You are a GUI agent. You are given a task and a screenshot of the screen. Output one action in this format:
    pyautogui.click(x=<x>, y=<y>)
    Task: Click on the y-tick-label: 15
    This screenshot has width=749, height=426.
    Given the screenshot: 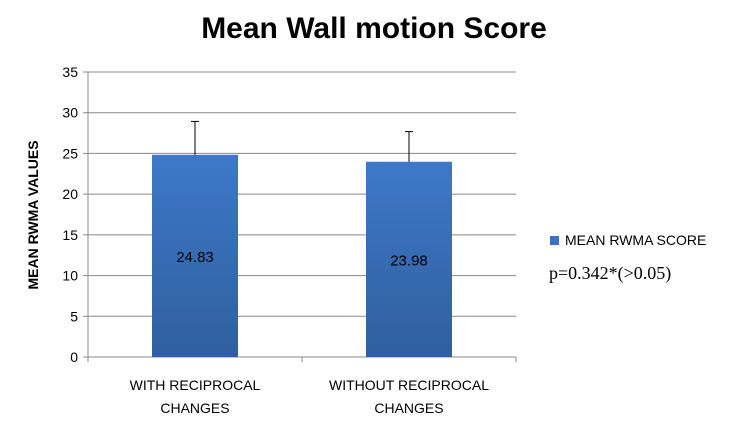 What is the action you would take?
    pyautogui.click(x=70, y=235)
    